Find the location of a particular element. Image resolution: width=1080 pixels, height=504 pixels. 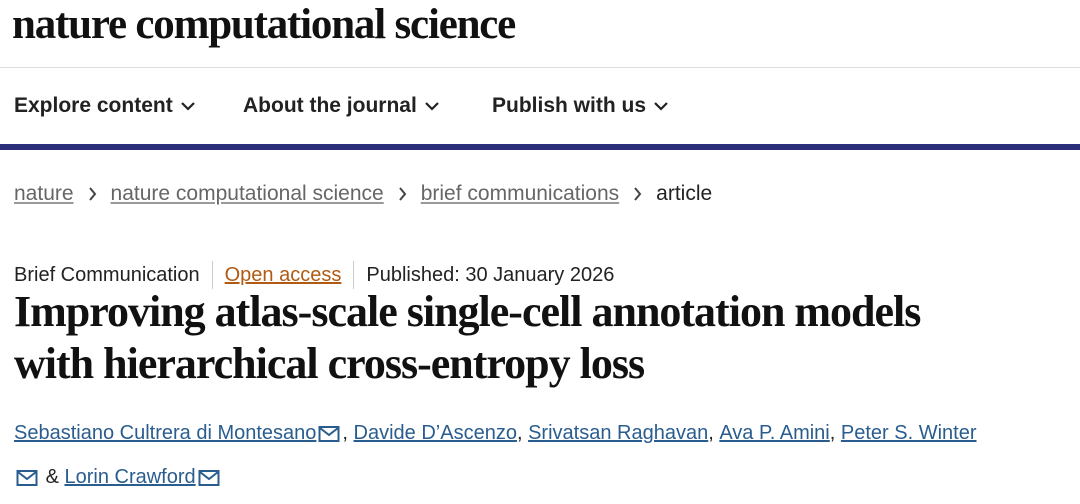

journal-logo: nature computational science is located at coordinates (264, 24).